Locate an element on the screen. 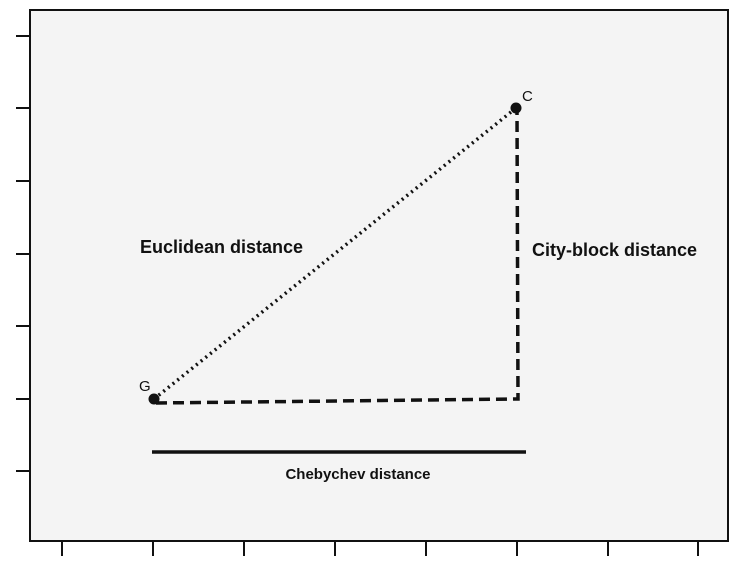 This screenshot has width=743, height=570. point-g-label: G is located at coordinates (145, 386).